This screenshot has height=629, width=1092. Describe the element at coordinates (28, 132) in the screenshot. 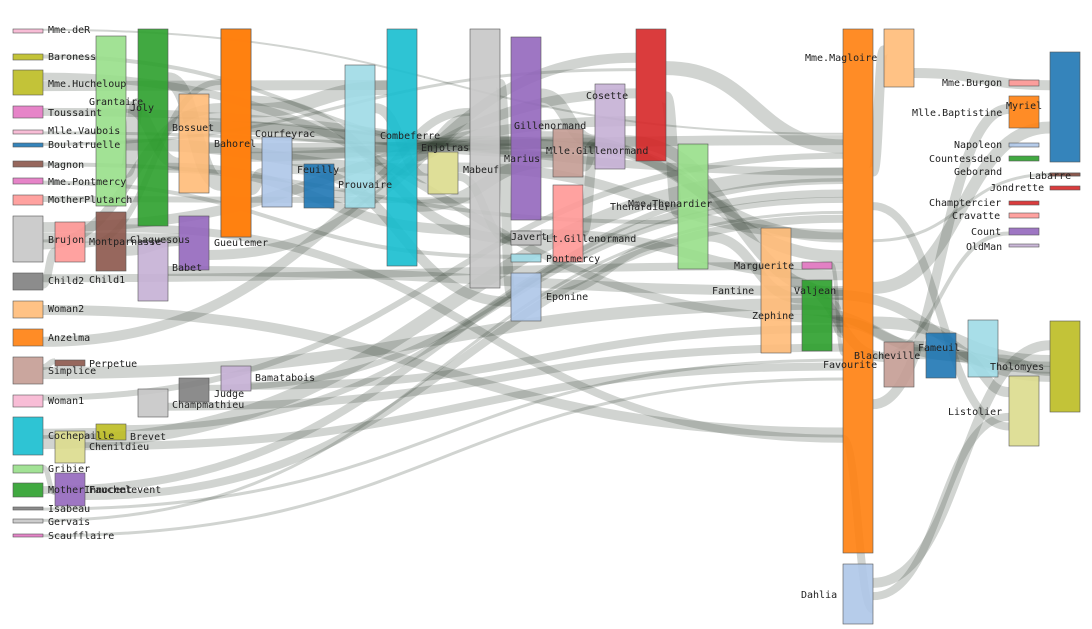

I see `node-mlle-vaubois` at that location.